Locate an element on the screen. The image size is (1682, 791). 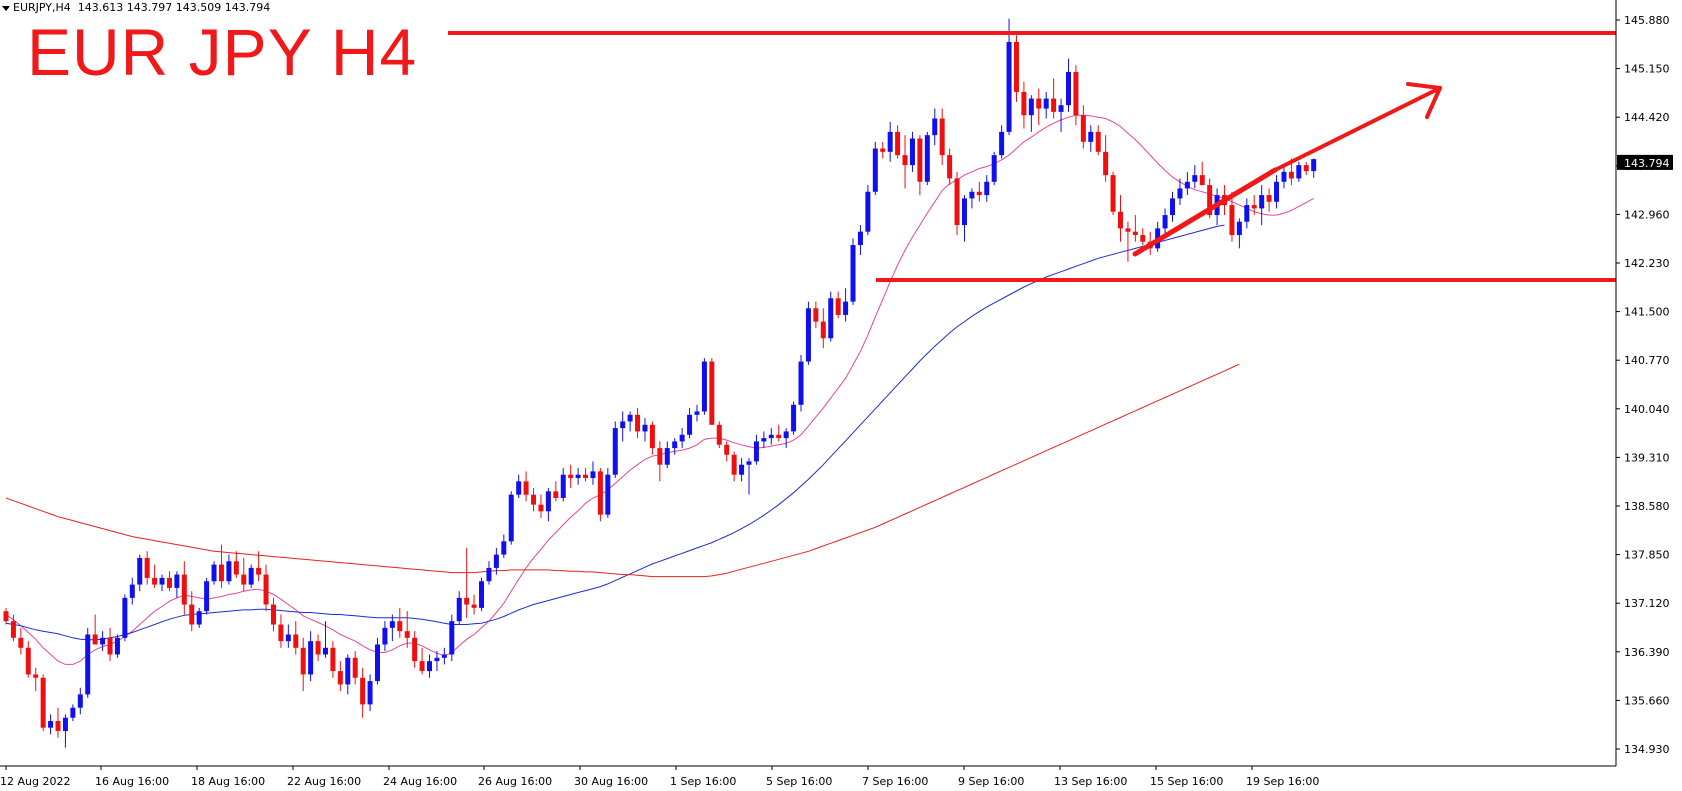
time-tick-label: 22 Aug 16:00 is located at coordinates (324, 781).